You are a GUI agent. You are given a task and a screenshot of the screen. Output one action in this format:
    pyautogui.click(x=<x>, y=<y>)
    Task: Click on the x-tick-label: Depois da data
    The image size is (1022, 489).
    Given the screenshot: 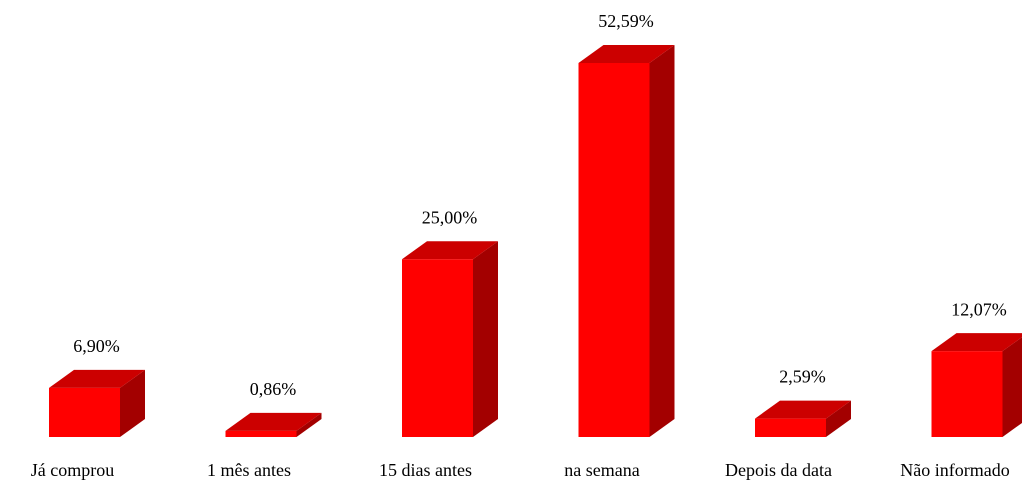 What is the action you would take?
    pyautogui.click(x=778, y=470)
    